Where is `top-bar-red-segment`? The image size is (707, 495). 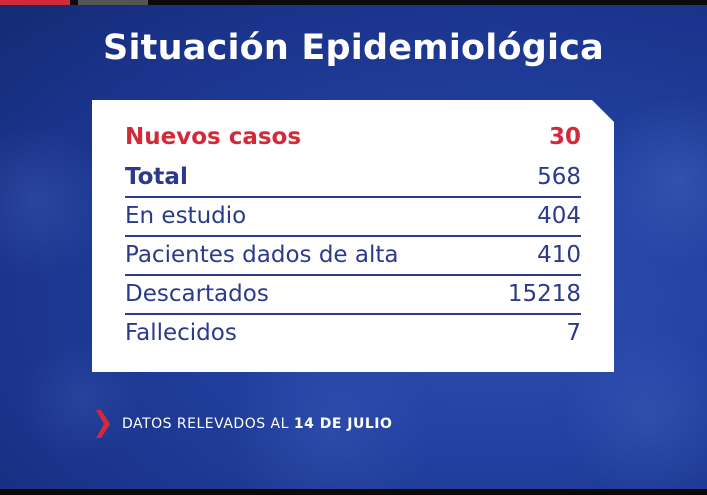
top-bar-red-segment is located at coordinates (35, 2).